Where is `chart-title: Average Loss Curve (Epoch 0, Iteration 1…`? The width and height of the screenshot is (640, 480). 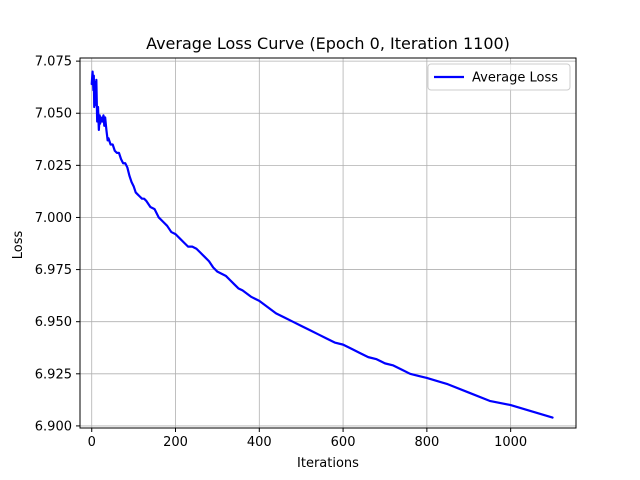 chart-title: Average Loss Curve (Epoch 0, Iteration 1… is located at coordinates (328, 43).